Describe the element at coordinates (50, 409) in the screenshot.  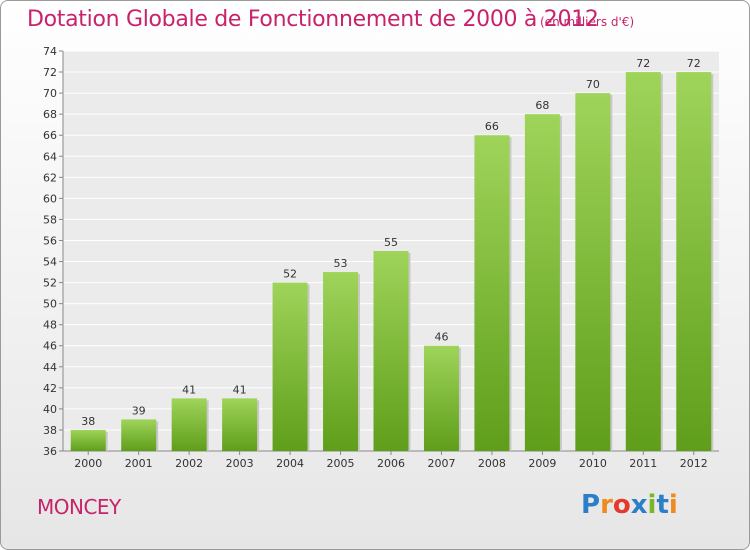
I see `y-tick-label: 40` at that location.